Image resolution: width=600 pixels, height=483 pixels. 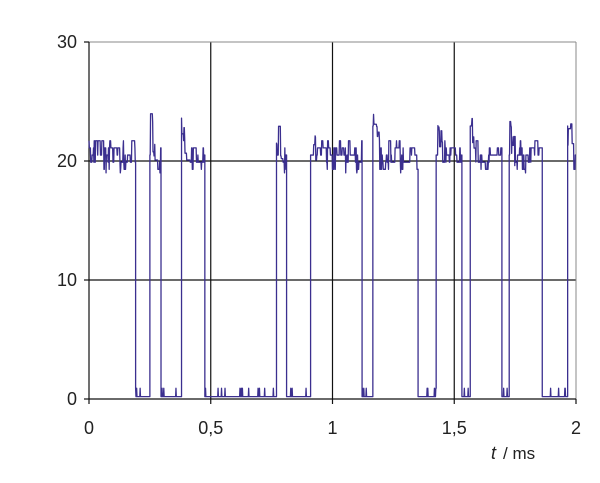 I want to click on x-axis-label-unit: / ms, so click(x=519, y=453).